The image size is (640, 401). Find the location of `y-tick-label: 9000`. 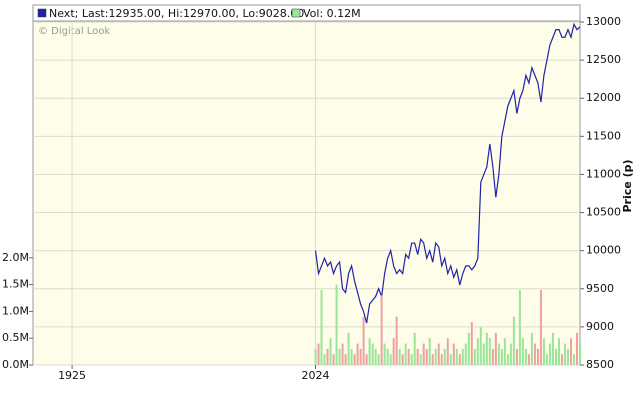

y-tick-label: 9000 is located at coordinates (600, 326).